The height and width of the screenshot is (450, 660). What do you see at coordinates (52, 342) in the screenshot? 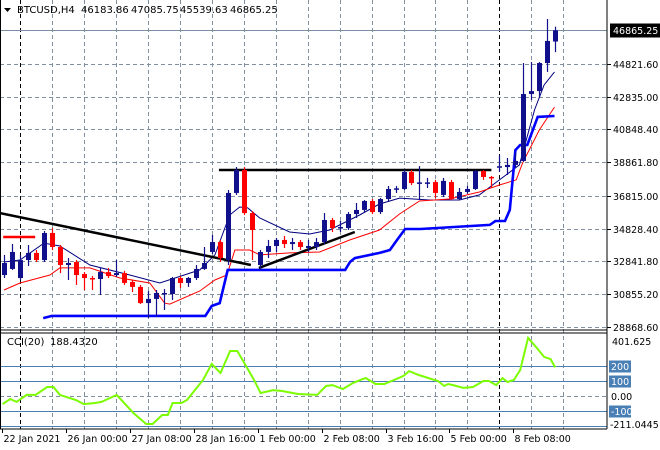
I see `cci-header: CCI(20) 188.4320` at bounding box center [52, 342].